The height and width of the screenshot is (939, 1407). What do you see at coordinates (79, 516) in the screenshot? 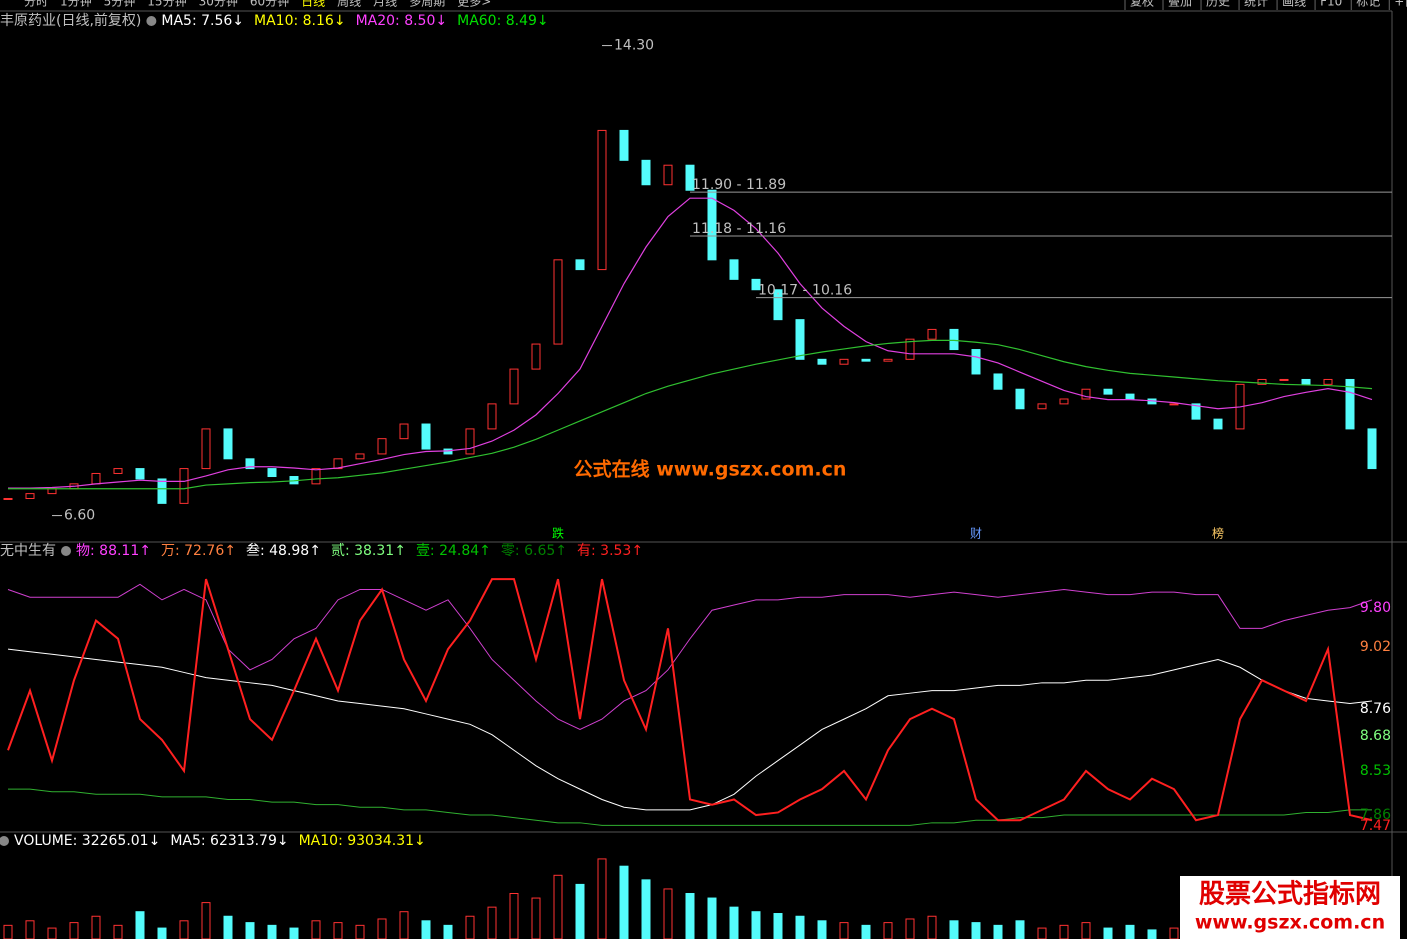
I see `extreme-label: 6.60` at bounding box center [79, 516].